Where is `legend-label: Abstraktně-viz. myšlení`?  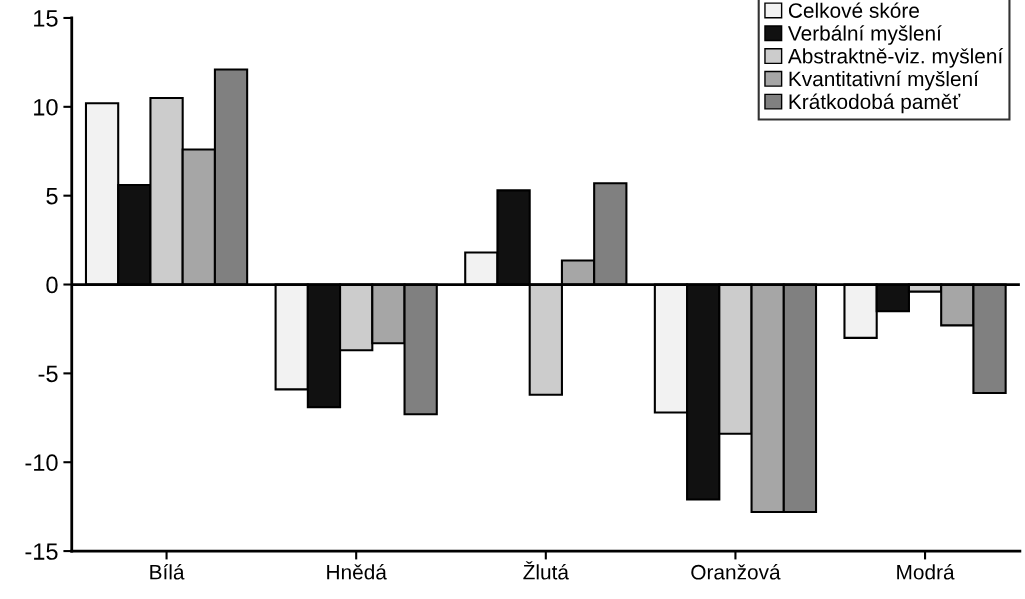 legend-label: Abstraktně-viz. myšlení is located at coordinates (895, 57).